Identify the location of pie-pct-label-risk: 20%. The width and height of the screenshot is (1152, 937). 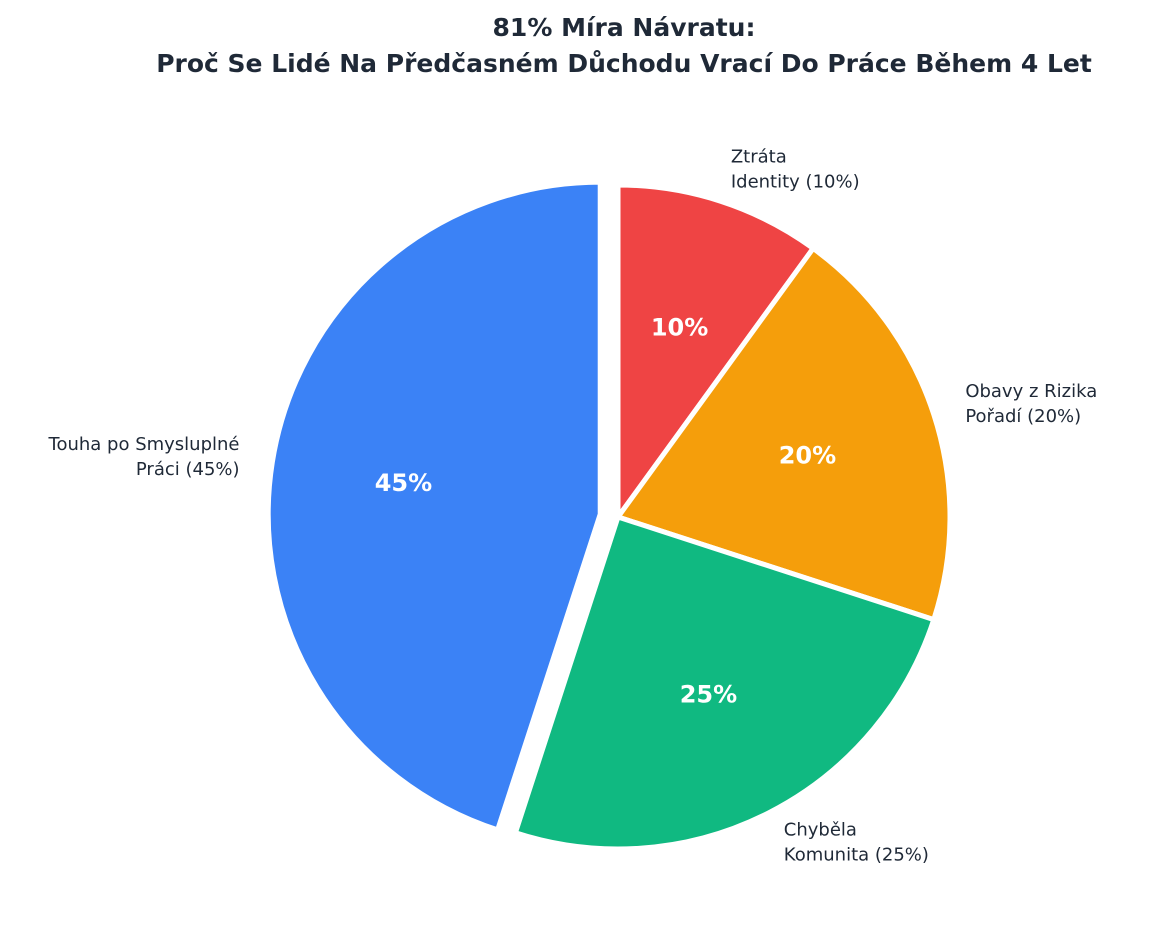
(807, 455).